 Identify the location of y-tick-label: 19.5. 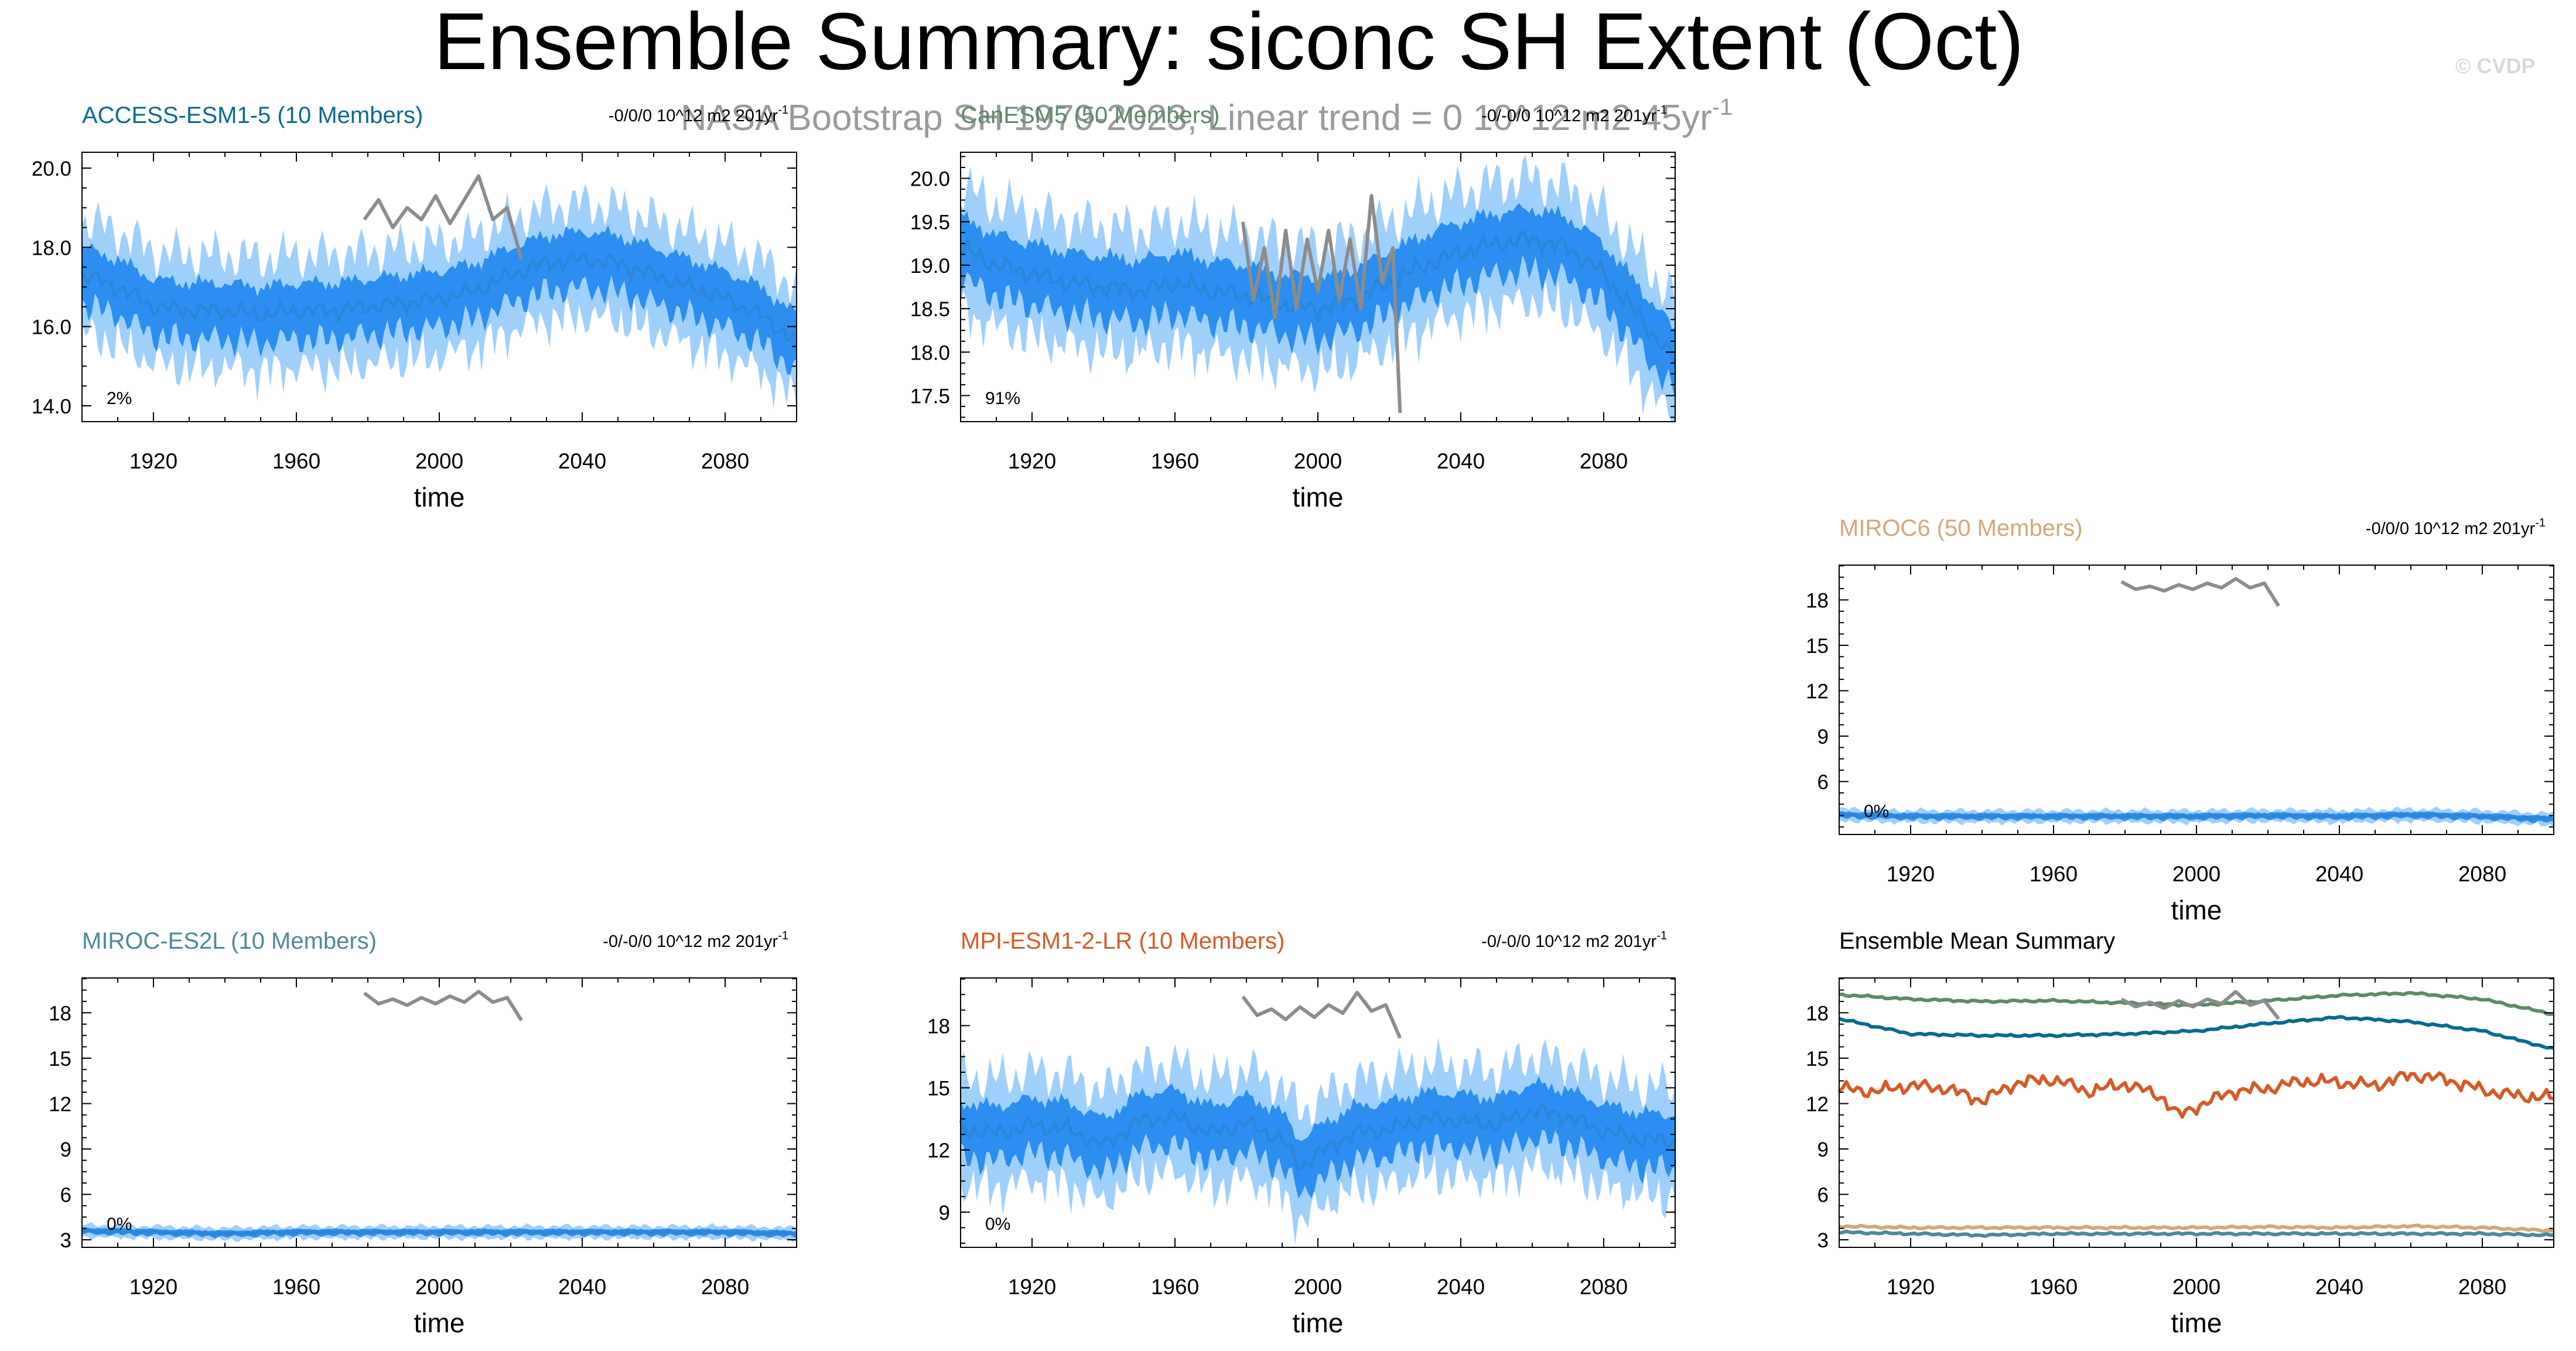
(930, 222).